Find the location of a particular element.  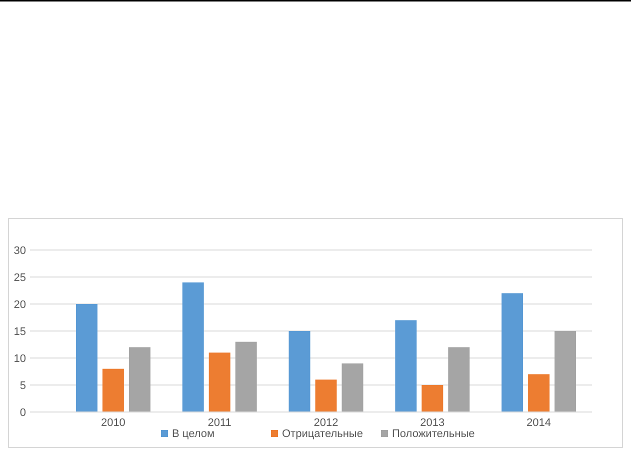

y-tick-label: 30 is located at coordinates (20, 250).